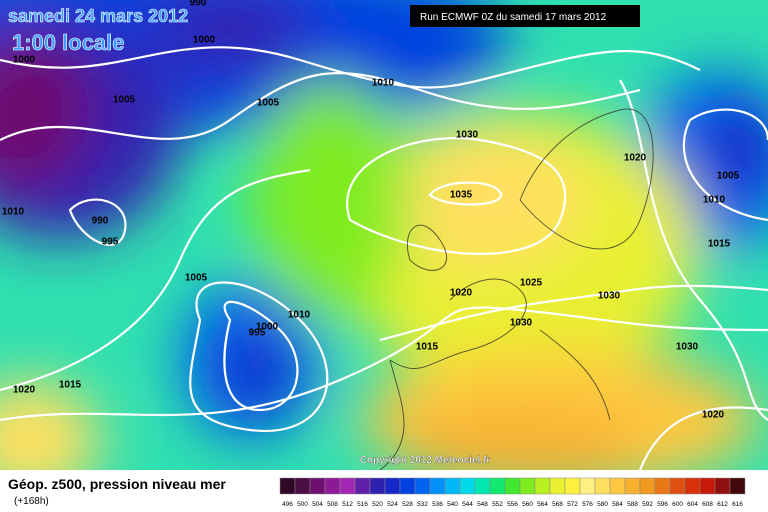 This screenshot has height=512, width=768. What do you see at coordinates (362, 504) in the screenshot?
I see `scale-label: 516` at bounding box center [362, 504].